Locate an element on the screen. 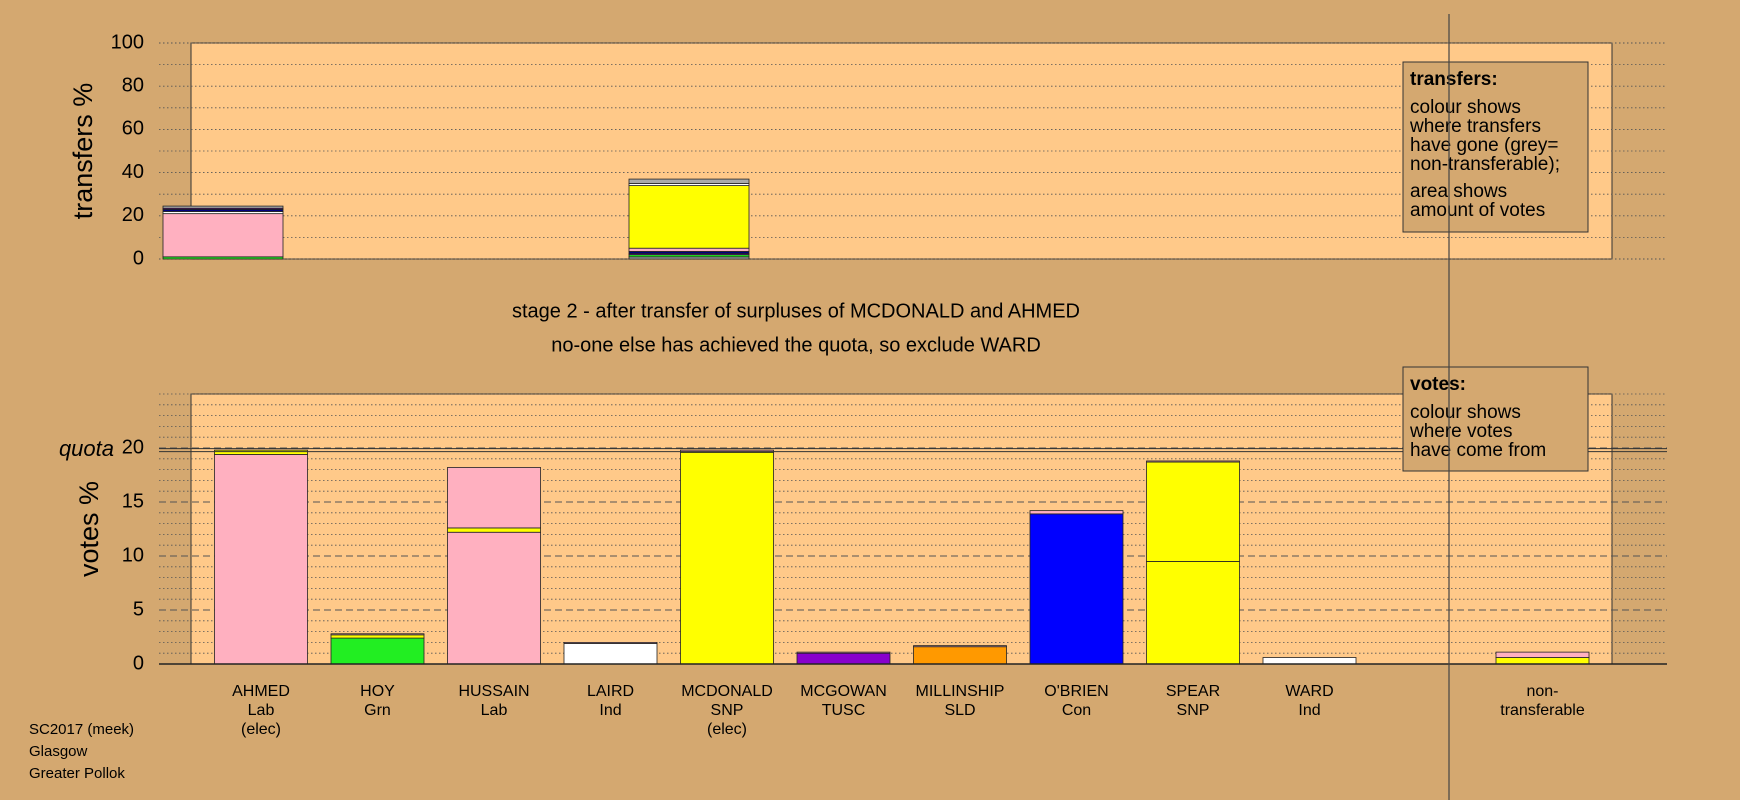  y-axis-label: votes % is located at coordinates (89, 529).